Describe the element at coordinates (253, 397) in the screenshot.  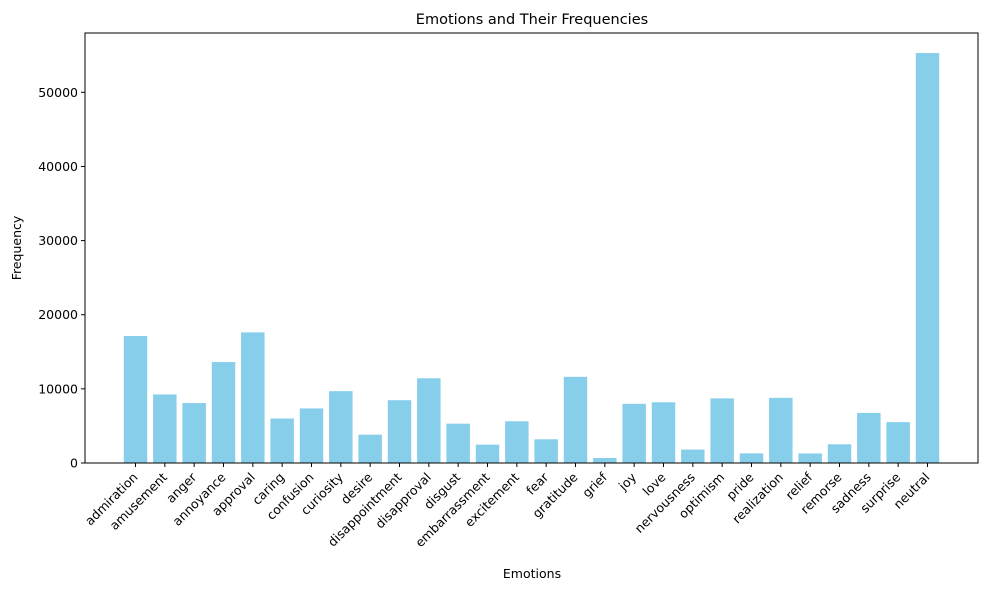
I see `bar-approval` at that location.